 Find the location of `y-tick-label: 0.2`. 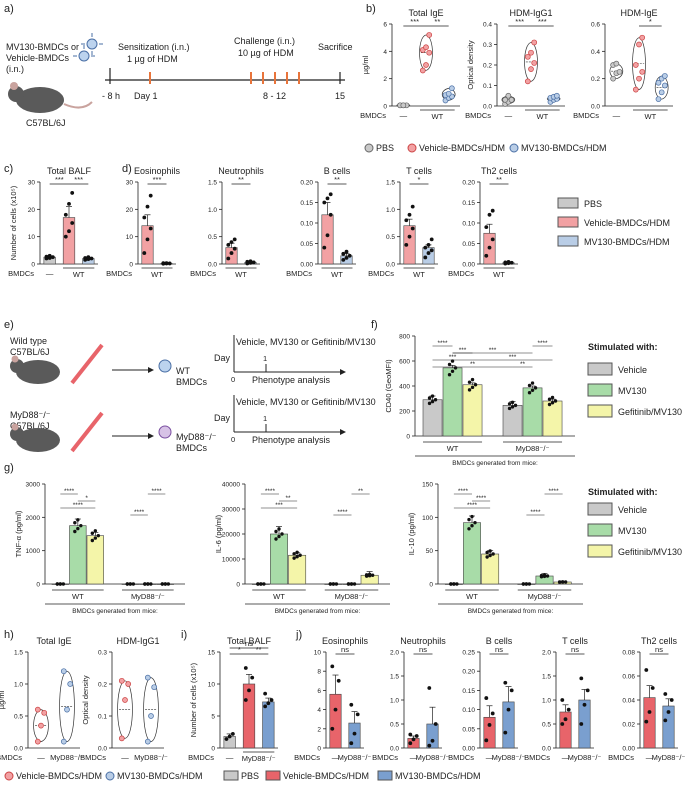

y-tick-label: 0.2 is located at coordinates (487, 66).